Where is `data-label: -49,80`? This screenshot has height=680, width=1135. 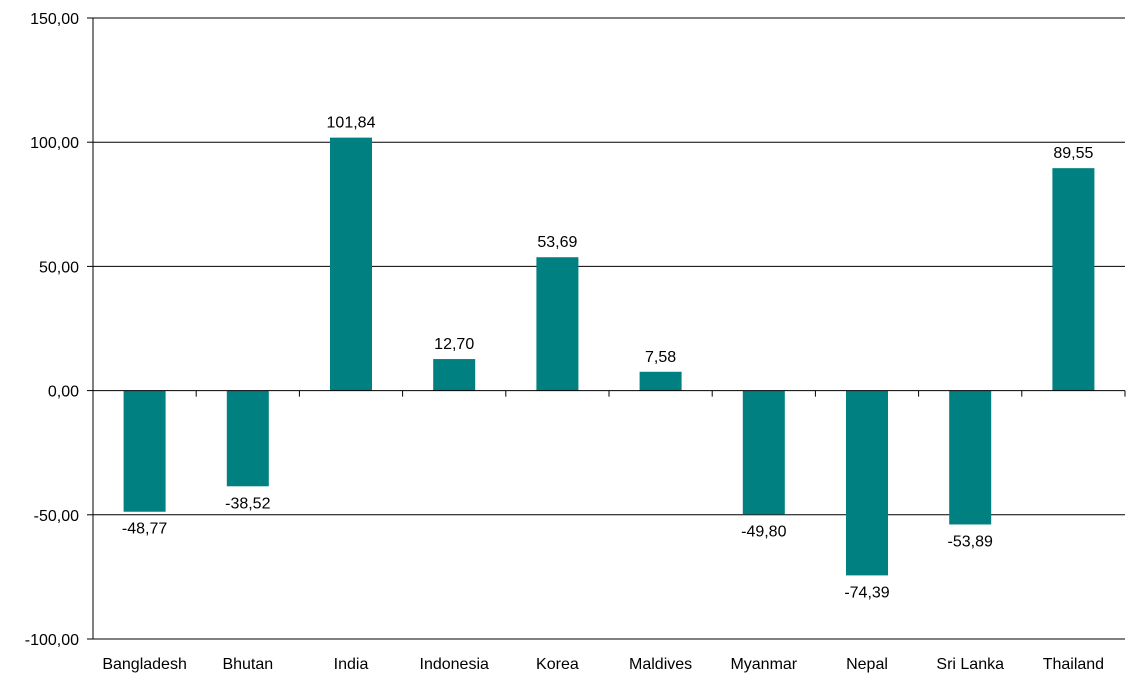
data-label: -49,80 is located at coordinates (763, 531).